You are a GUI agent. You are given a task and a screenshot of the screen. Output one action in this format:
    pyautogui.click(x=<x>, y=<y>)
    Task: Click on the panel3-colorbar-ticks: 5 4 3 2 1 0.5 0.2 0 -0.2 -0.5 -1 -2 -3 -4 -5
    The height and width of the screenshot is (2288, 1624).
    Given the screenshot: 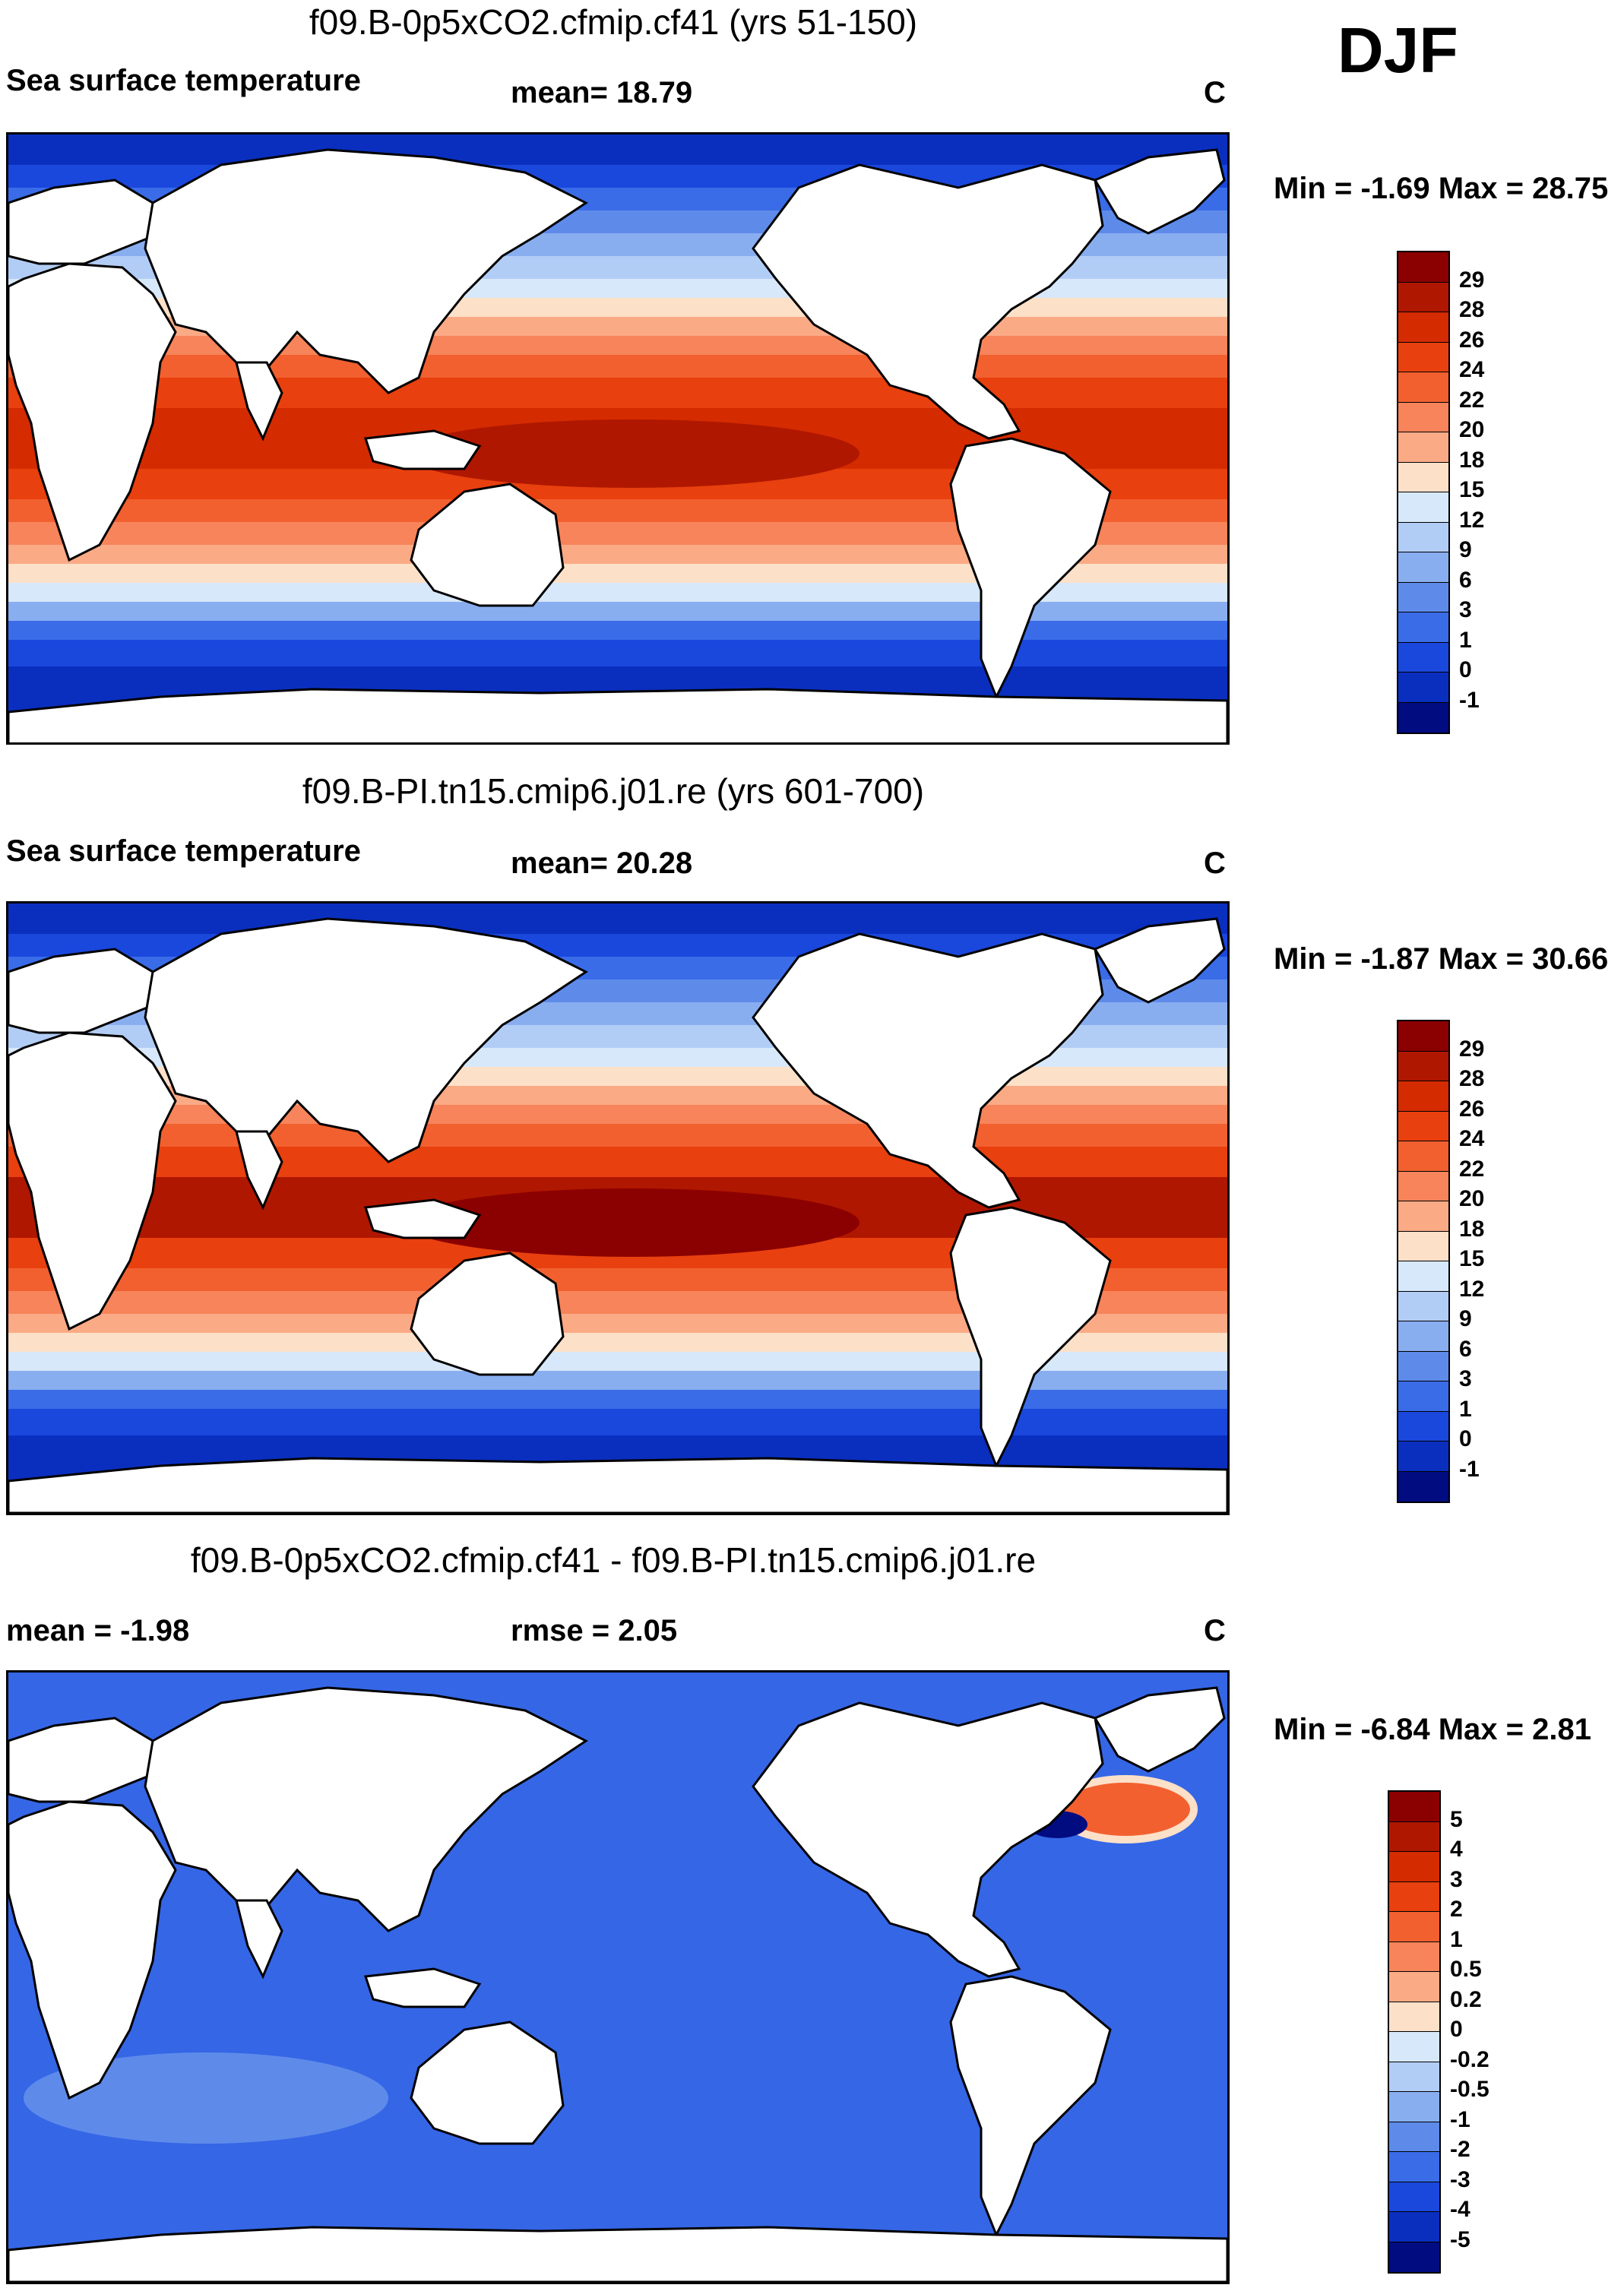 What is the action you would take?
    pyautogui.click(x=1481, y=2030)
    